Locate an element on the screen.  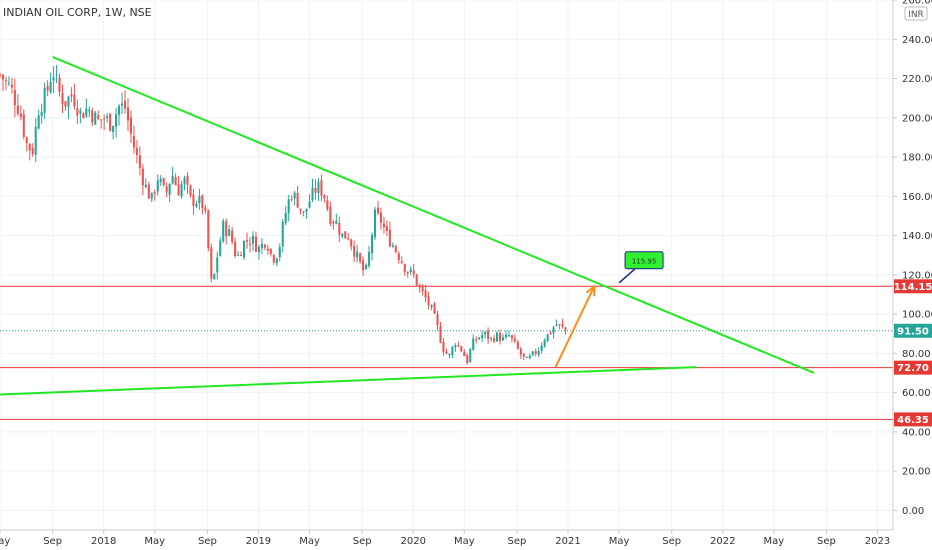
y-tick-label: 20.00 is located at coordinates (916, 472).